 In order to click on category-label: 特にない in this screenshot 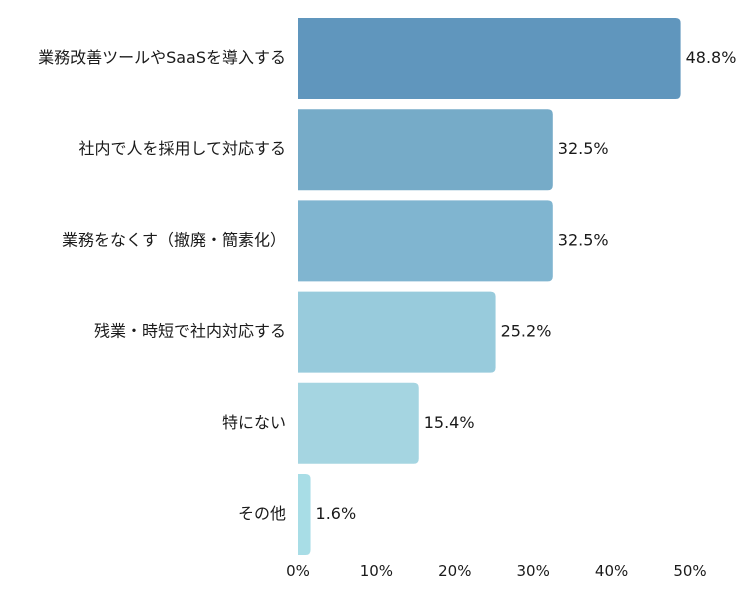, I will do `click(254, 422)`.